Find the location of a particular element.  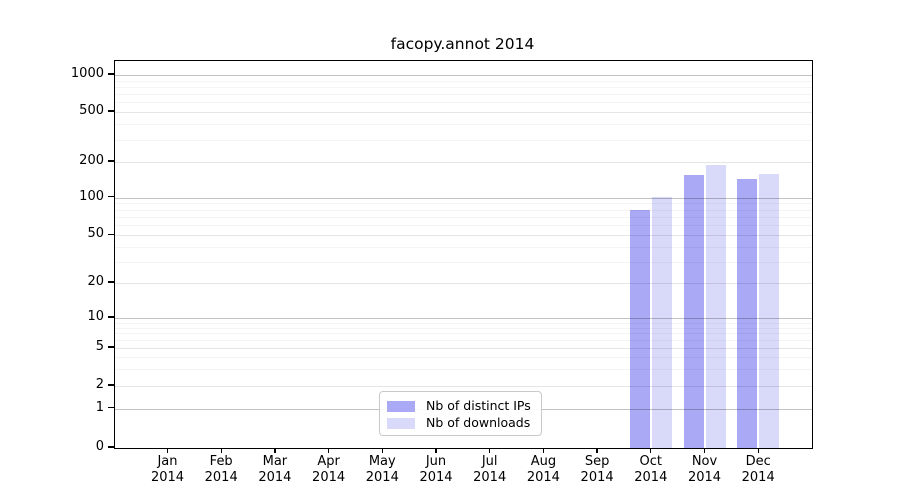

x-tick-label: Jul 2014 is located at coordinates (490, 470).